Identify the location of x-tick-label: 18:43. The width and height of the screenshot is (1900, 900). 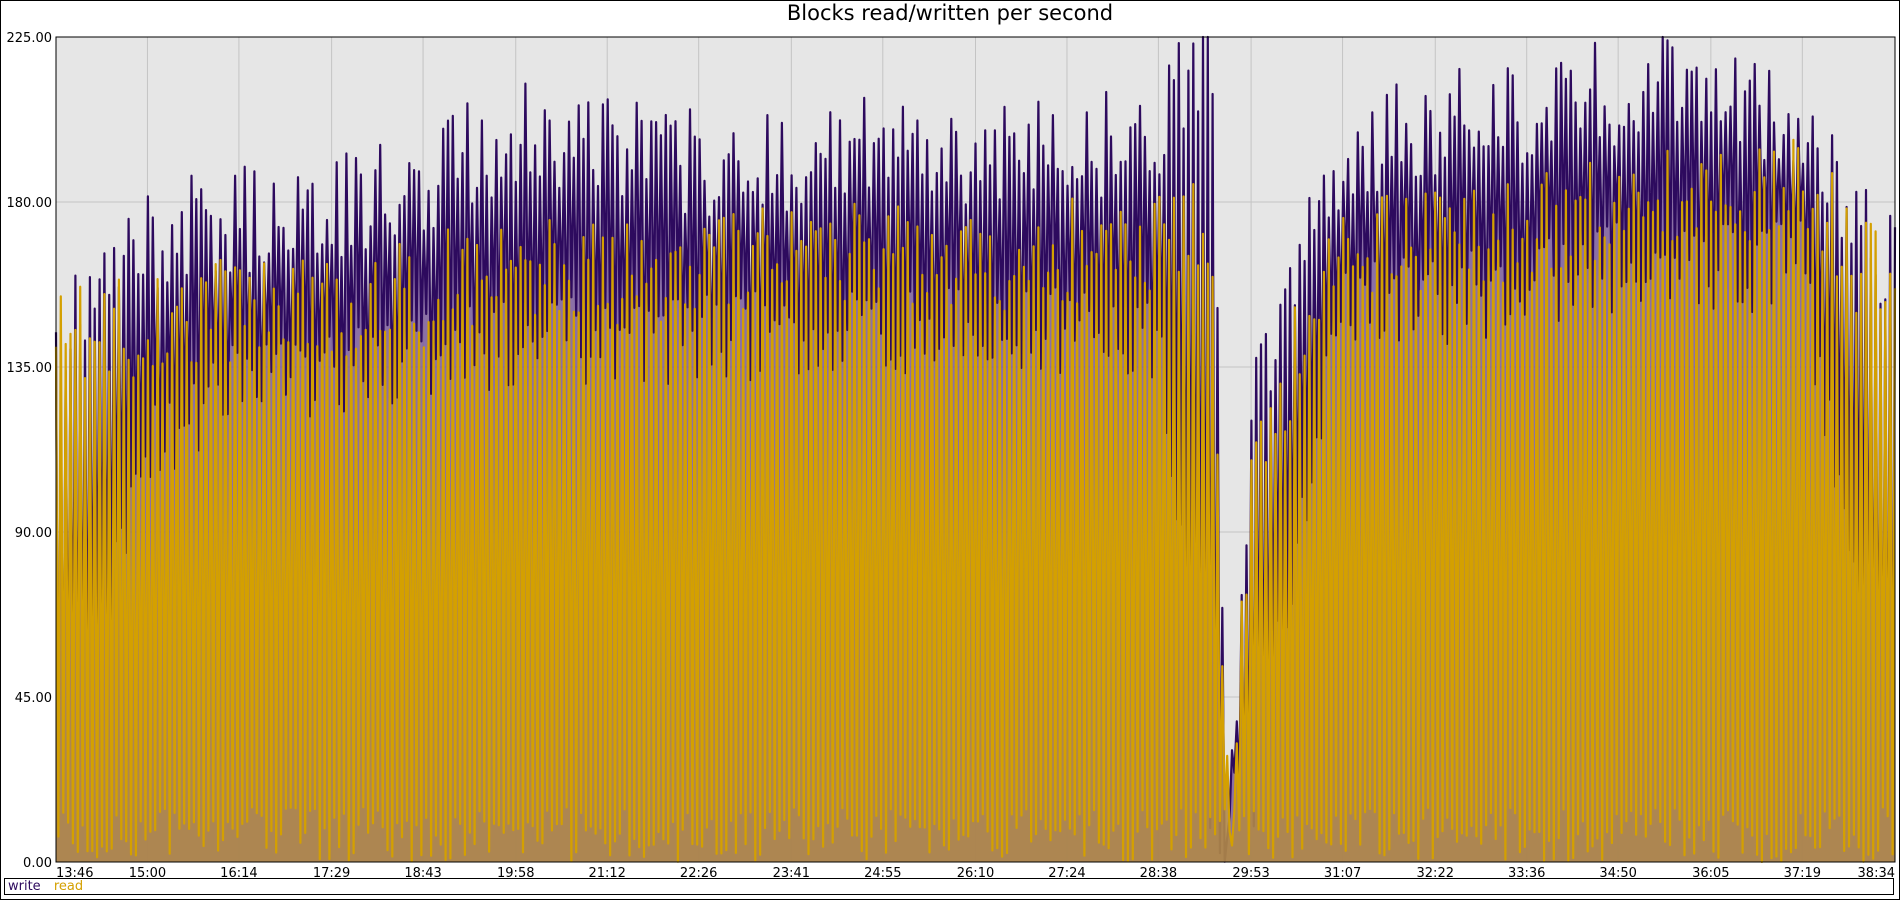
(422, 873).